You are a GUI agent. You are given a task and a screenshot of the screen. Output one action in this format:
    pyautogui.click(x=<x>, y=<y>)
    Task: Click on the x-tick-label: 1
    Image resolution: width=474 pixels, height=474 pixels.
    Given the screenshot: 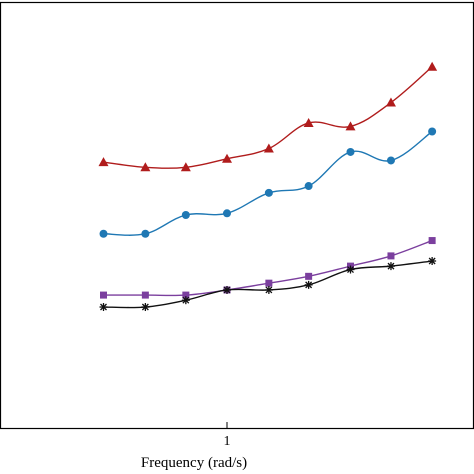 What is the action you would take?
    pyautogui.click(x=227, y=441)
    